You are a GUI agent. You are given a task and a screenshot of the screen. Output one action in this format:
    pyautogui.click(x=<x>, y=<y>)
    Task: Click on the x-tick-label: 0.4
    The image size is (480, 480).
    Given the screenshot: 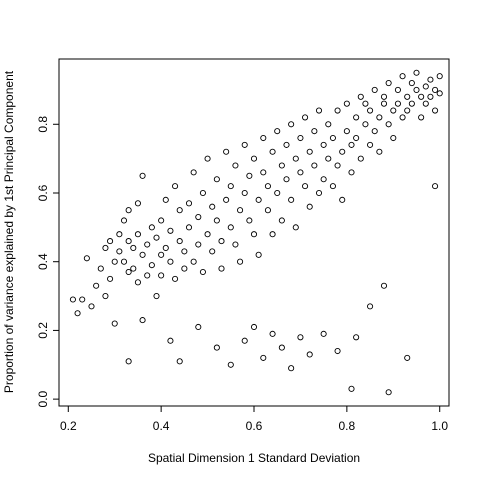 What is the action you would take?
    pyautogui.click(x=161, y=426)
    